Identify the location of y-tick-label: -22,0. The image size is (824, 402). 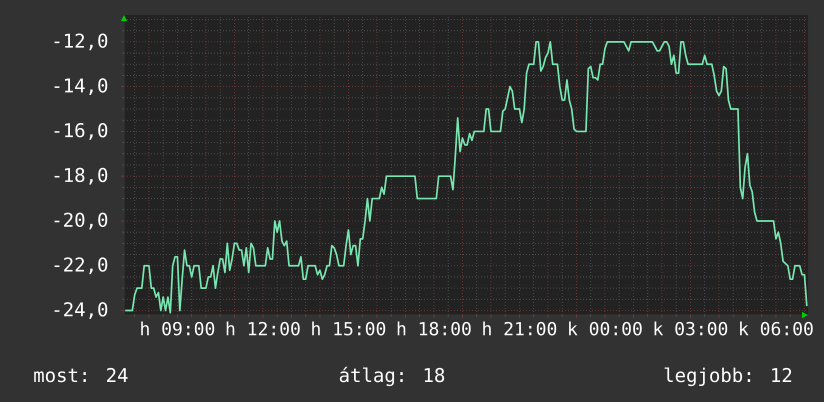
(81, 265).